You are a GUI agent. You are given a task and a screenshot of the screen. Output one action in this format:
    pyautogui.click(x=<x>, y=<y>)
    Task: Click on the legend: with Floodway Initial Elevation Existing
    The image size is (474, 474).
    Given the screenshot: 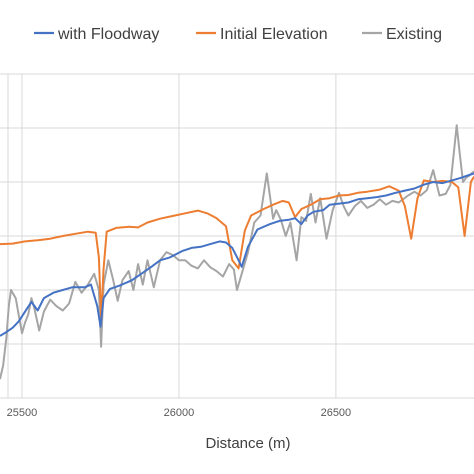 What is the action you would take?
    pyautogui.click(x=238, y=34)
    